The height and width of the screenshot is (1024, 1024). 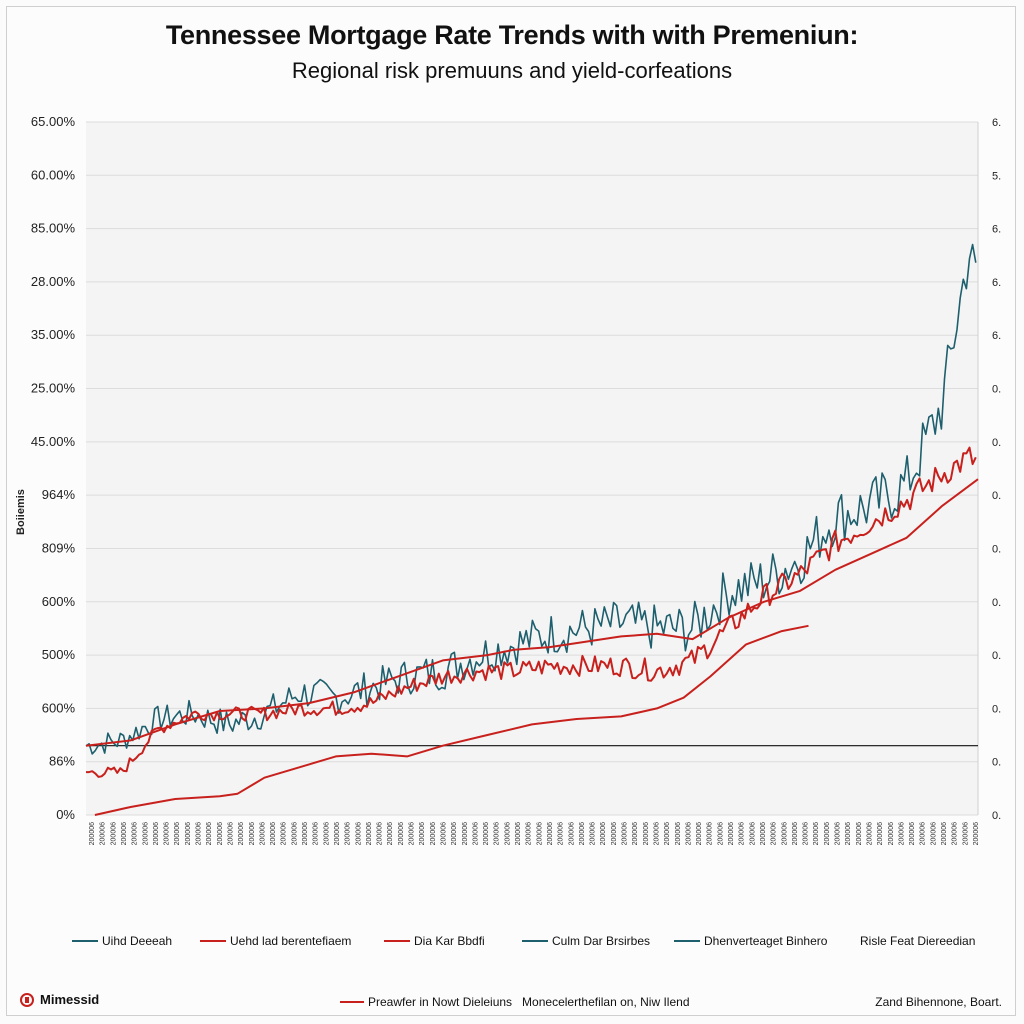 I want to click on footer-source: Zand Bihennone, Boart., so click(x=938, y=1002).